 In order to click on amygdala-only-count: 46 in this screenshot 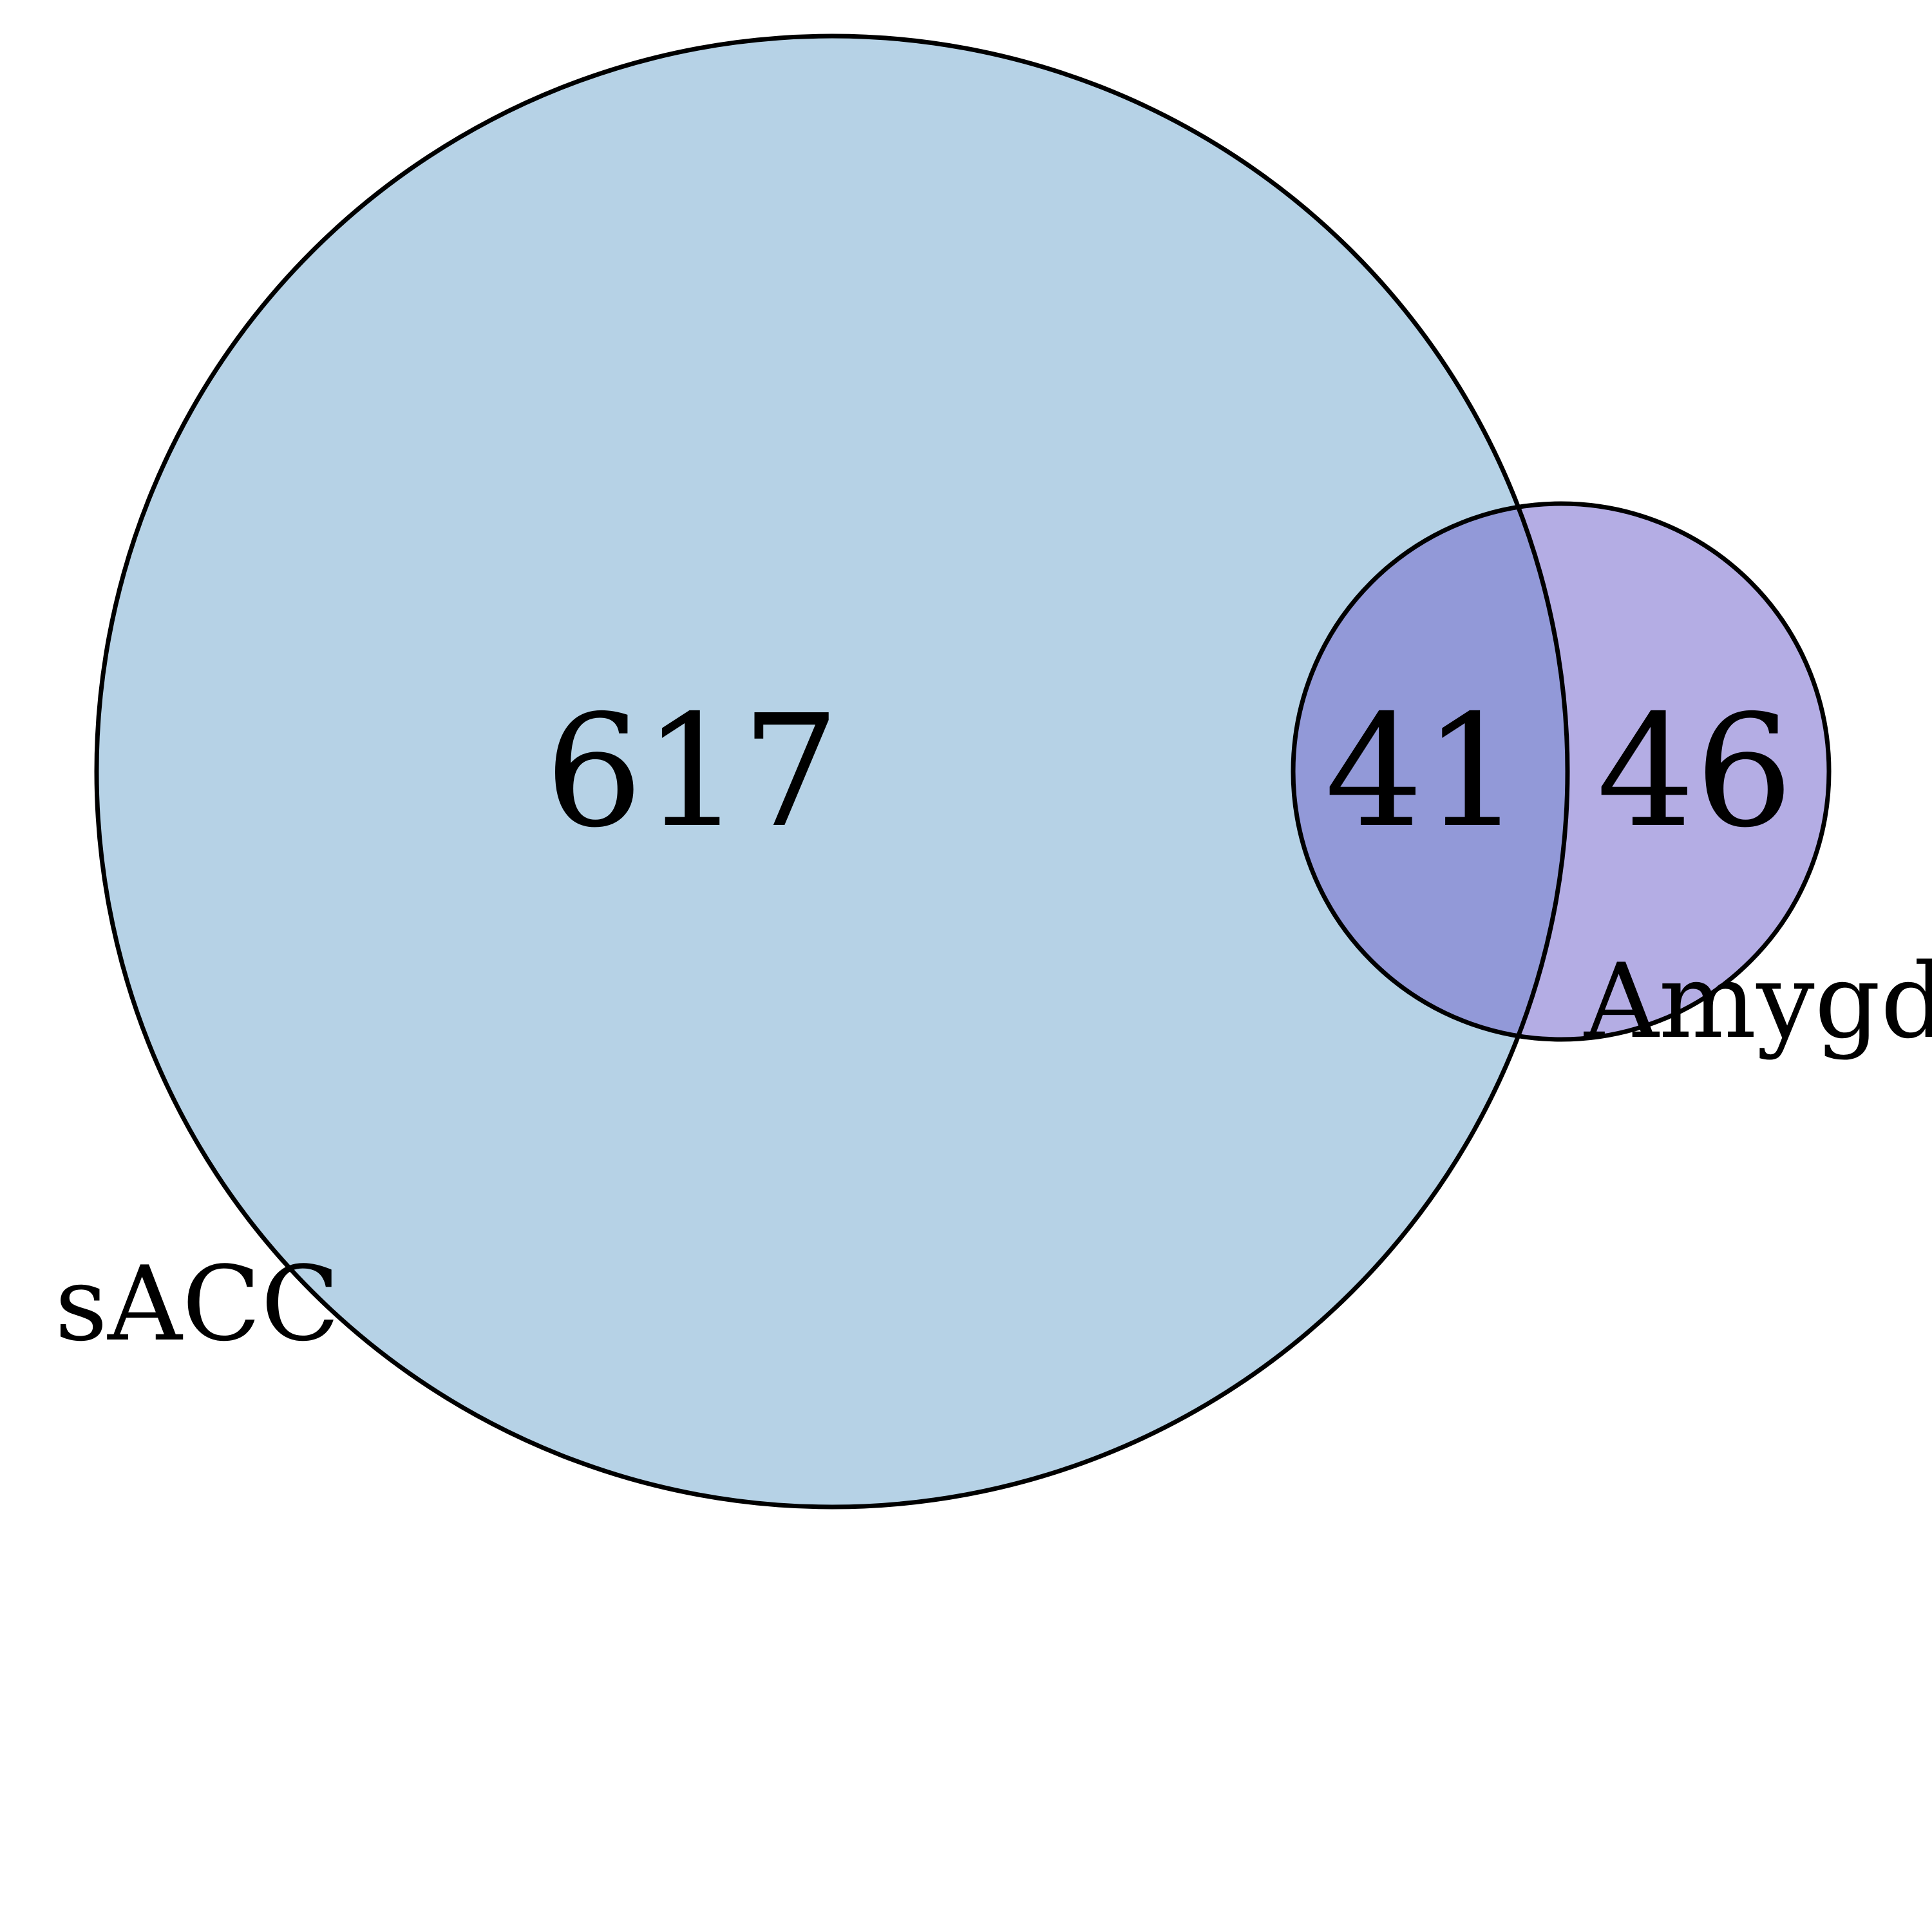, I will do `click(1694, 772)`.